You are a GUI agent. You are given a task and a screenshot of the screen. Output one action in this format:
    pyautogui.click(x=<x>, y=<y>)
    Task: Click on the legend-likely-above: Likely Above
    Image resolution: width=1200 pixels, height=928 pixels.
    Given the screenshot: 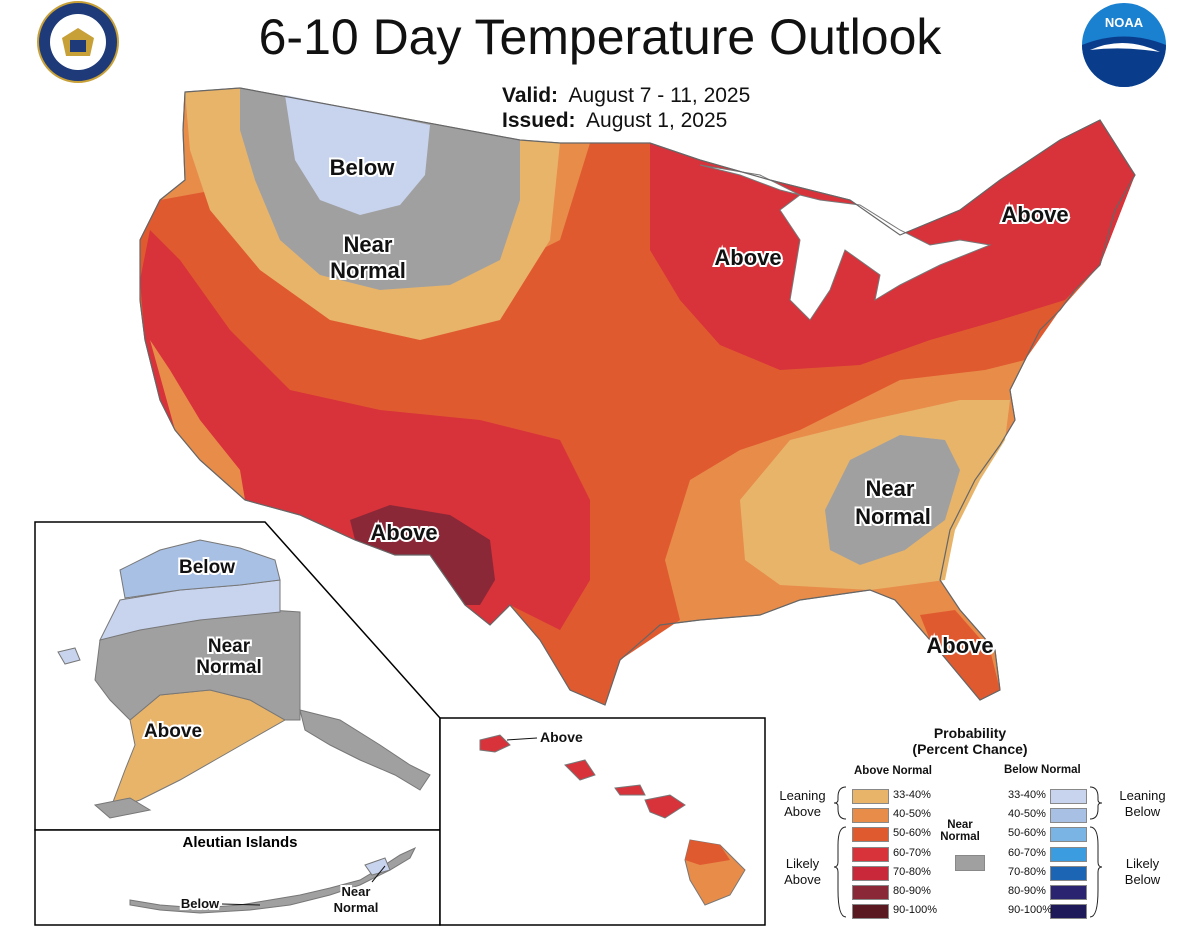 What is the action you would take?
    pyautogui.click(x=802, y=872)
    